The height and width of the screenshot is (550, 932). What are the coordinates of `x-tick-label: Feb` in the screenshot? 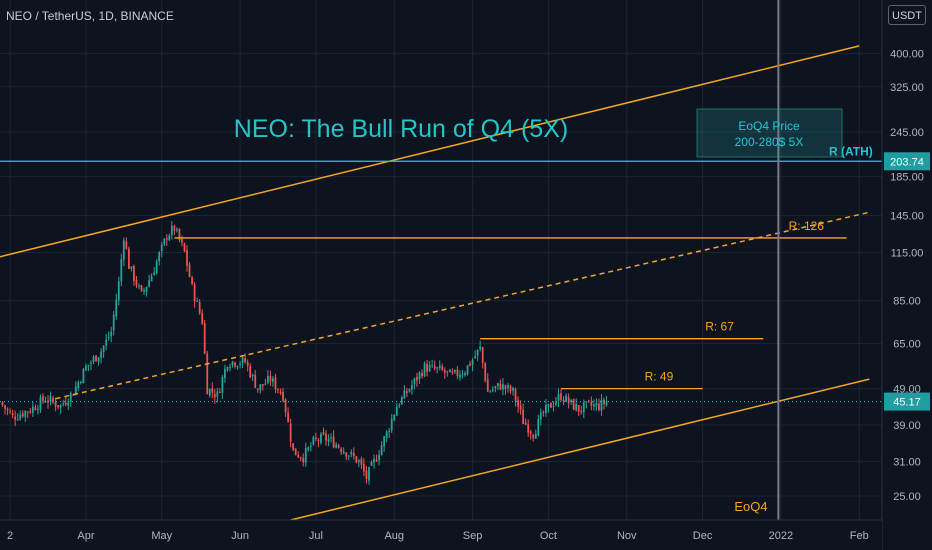 It's located at (859, 536).